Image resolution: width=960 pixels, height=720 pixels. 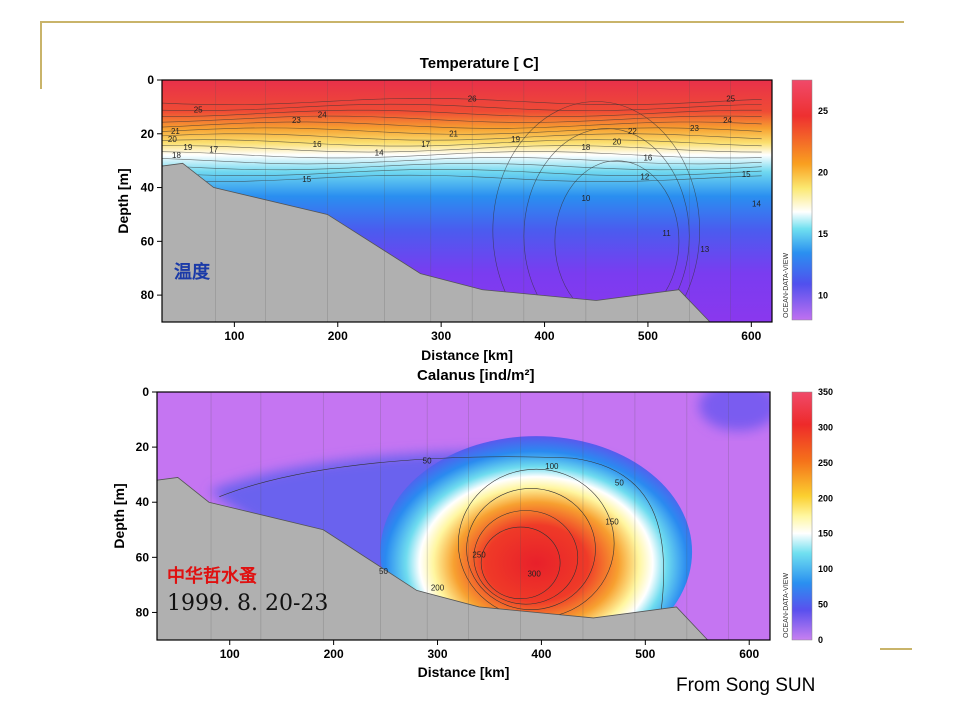 What do you see at coordinates (119, 515) in the screenshot?
I see `cal-y-axis-label: Depth [m]` at bounding box center [119, 515].